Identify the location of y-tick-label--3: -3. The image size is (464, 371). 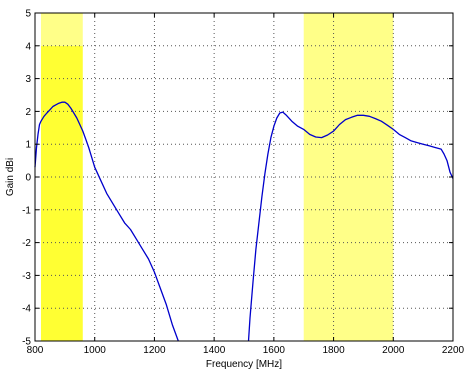
(26, 276).